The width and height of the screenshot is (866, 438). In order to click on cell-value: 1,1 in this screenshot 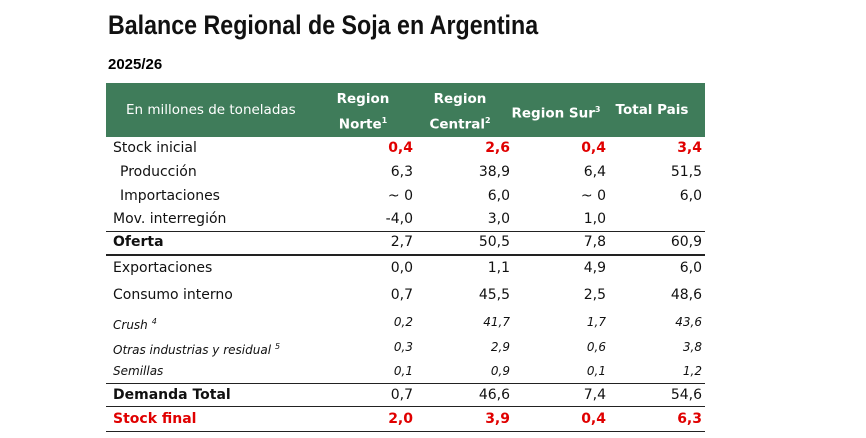, I will do `click(498, 268)`.